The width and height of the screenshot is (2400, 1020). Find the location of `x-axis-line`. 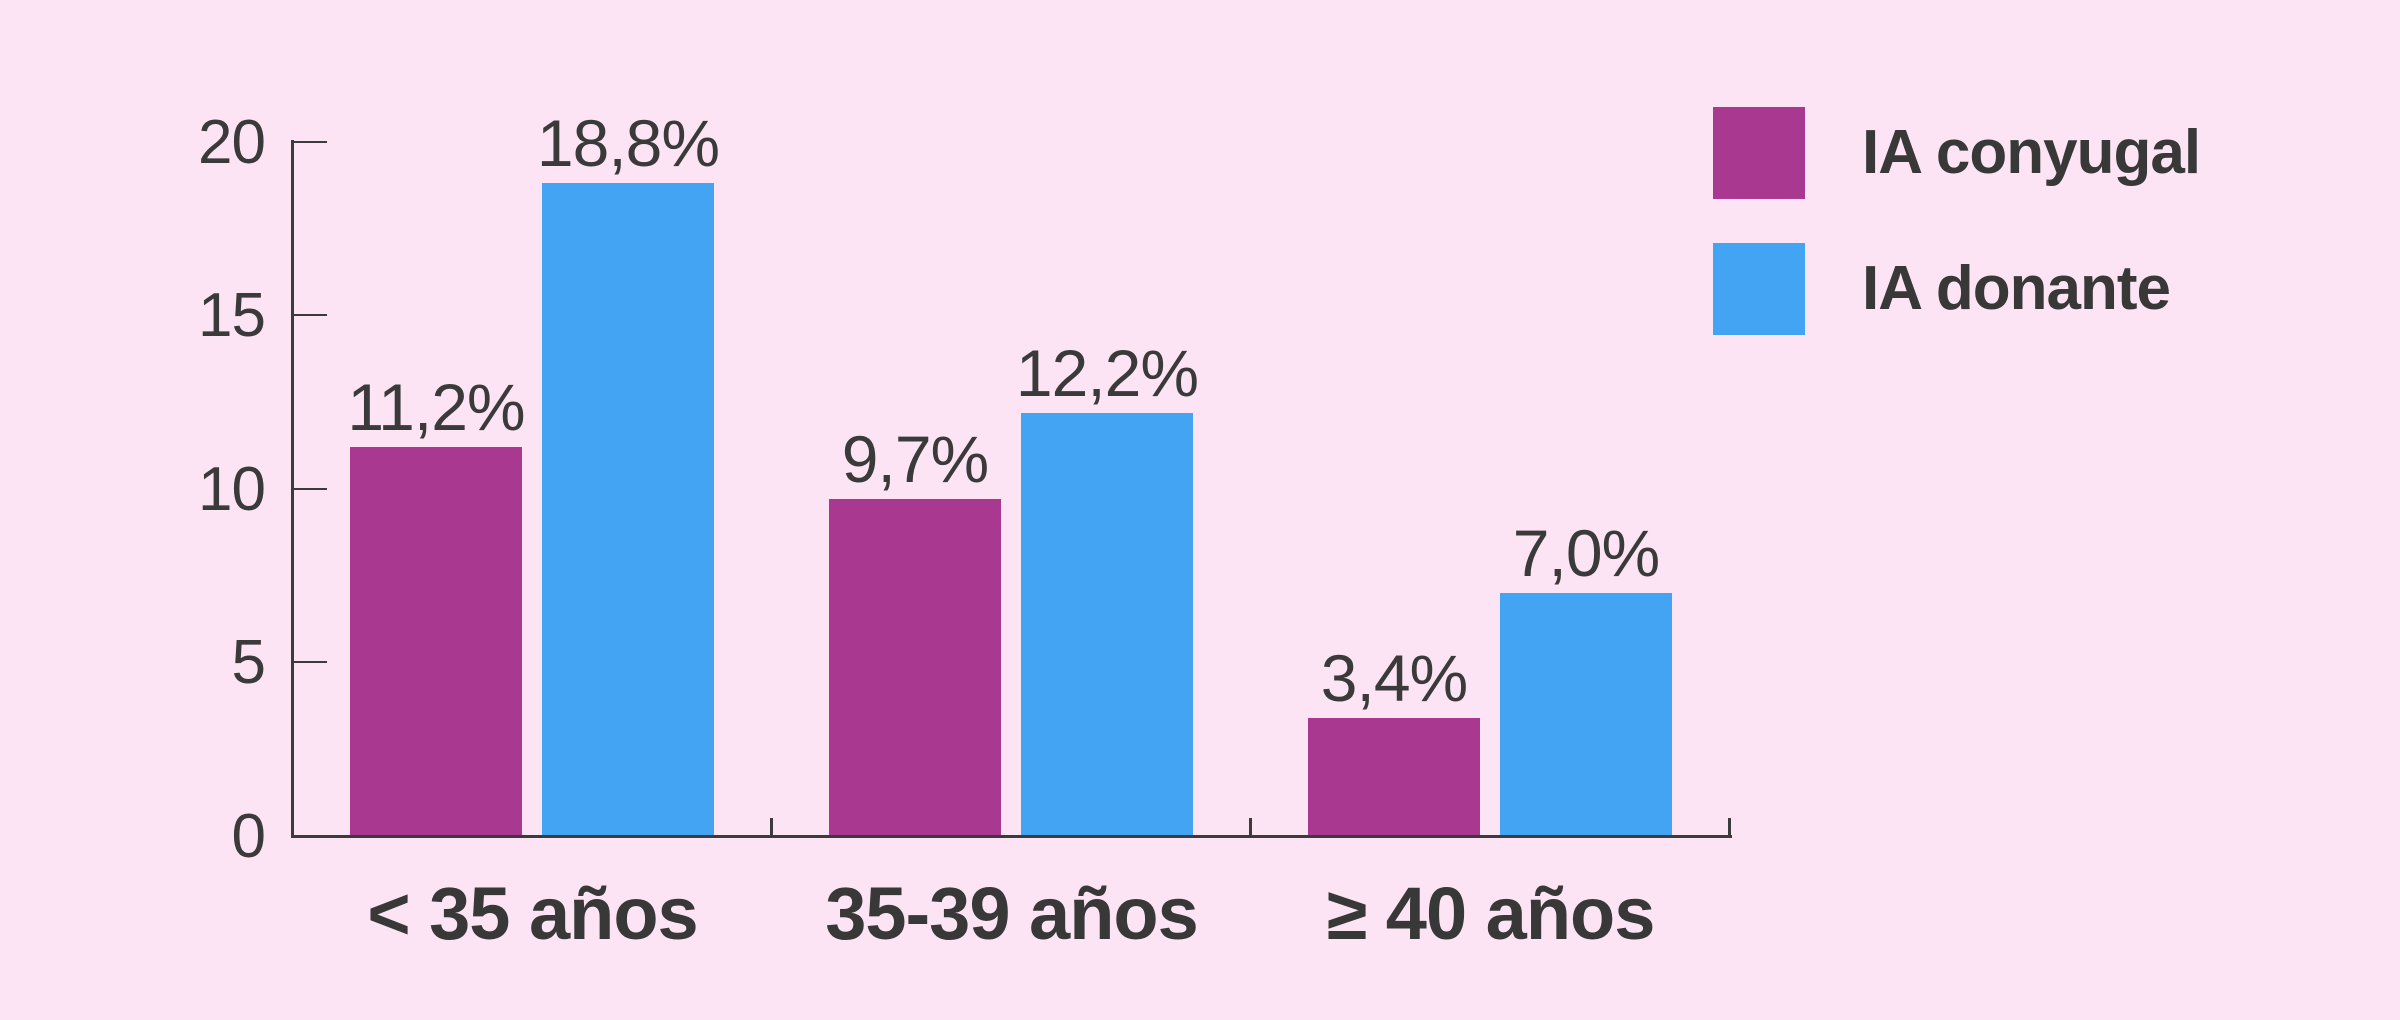

x-axis-line is located at coordinates (1011, 836).